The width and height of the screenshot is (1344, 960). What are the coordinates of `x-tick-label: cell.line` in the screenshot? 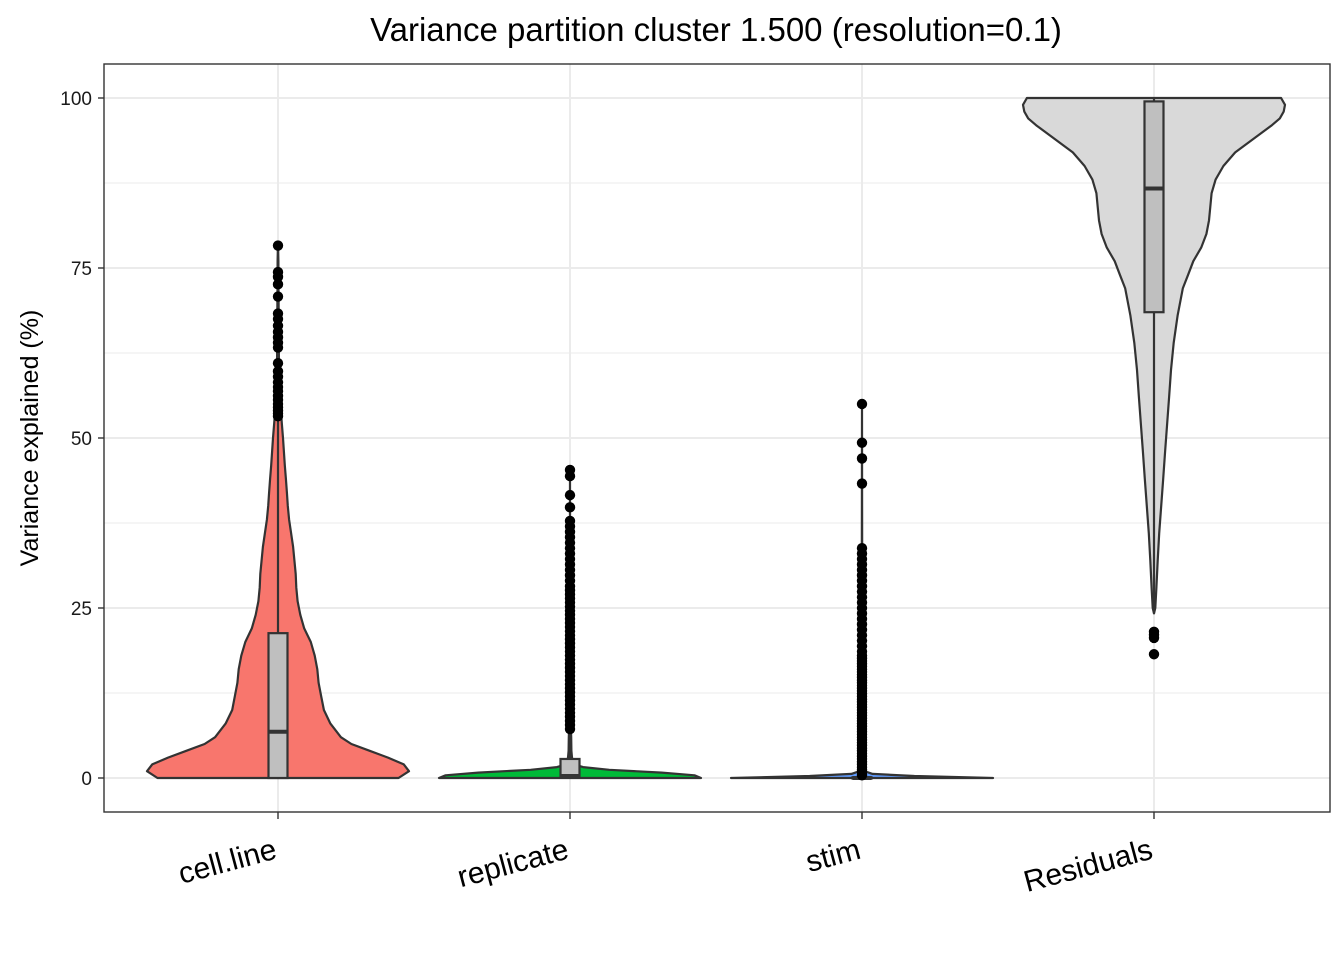 It's located at (227, 862).